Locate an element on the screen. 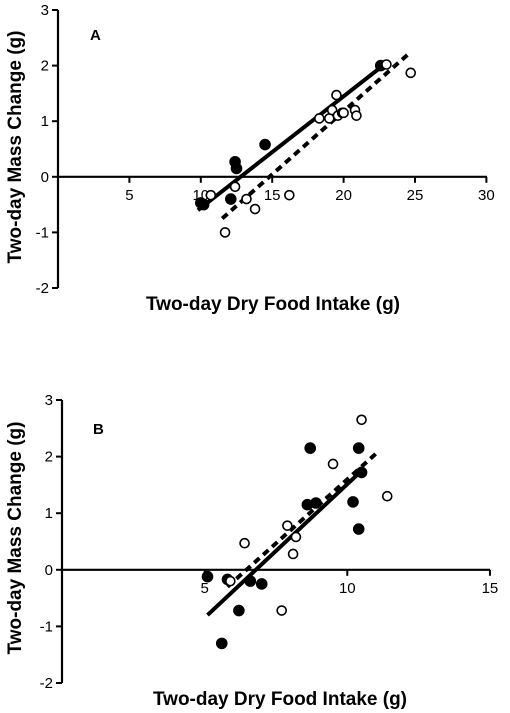  x-tick-label-a: 20 is located at coordinates (343, 195).